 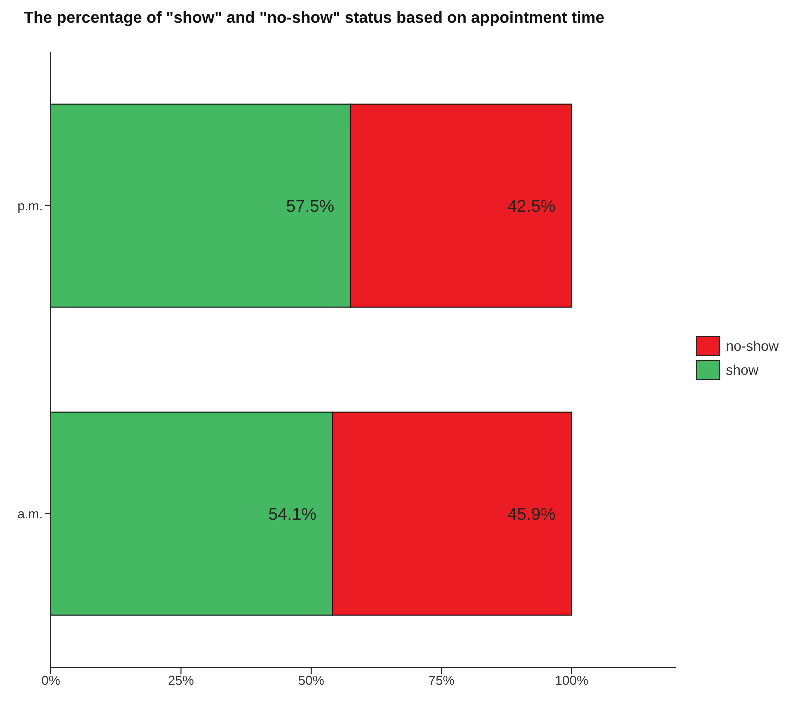 I want to click on x-tick-label: 75%, so click(x=442, y=680).